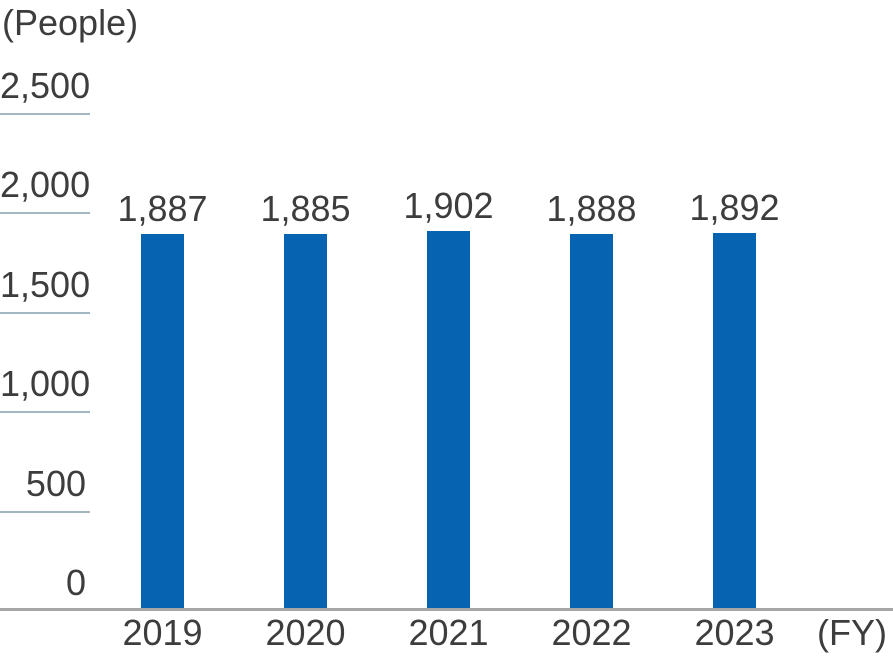 The width and height of the screenshot is (893, 660). Describe the element at coordinates (448, 205) in the screenshot. I see `bar-value-label-2021: 1,902` at that location.